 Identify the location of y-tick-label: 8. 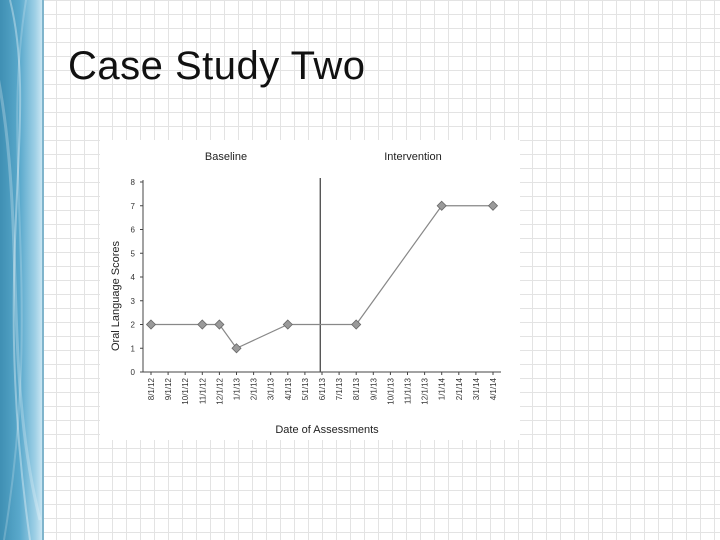
(133, 182).